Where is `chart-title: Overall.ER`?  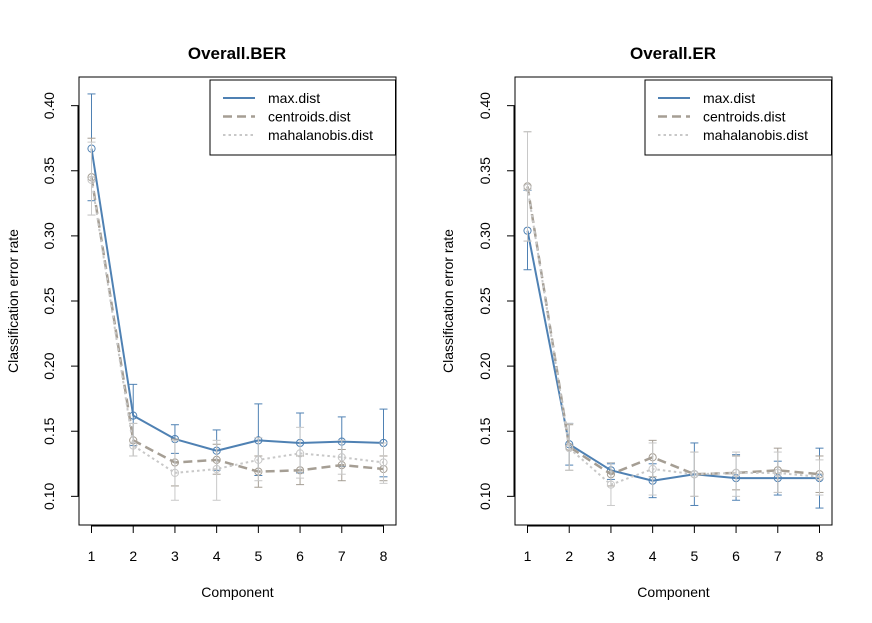 chart-title: Overall.ER is located at coordinates (673, 53).